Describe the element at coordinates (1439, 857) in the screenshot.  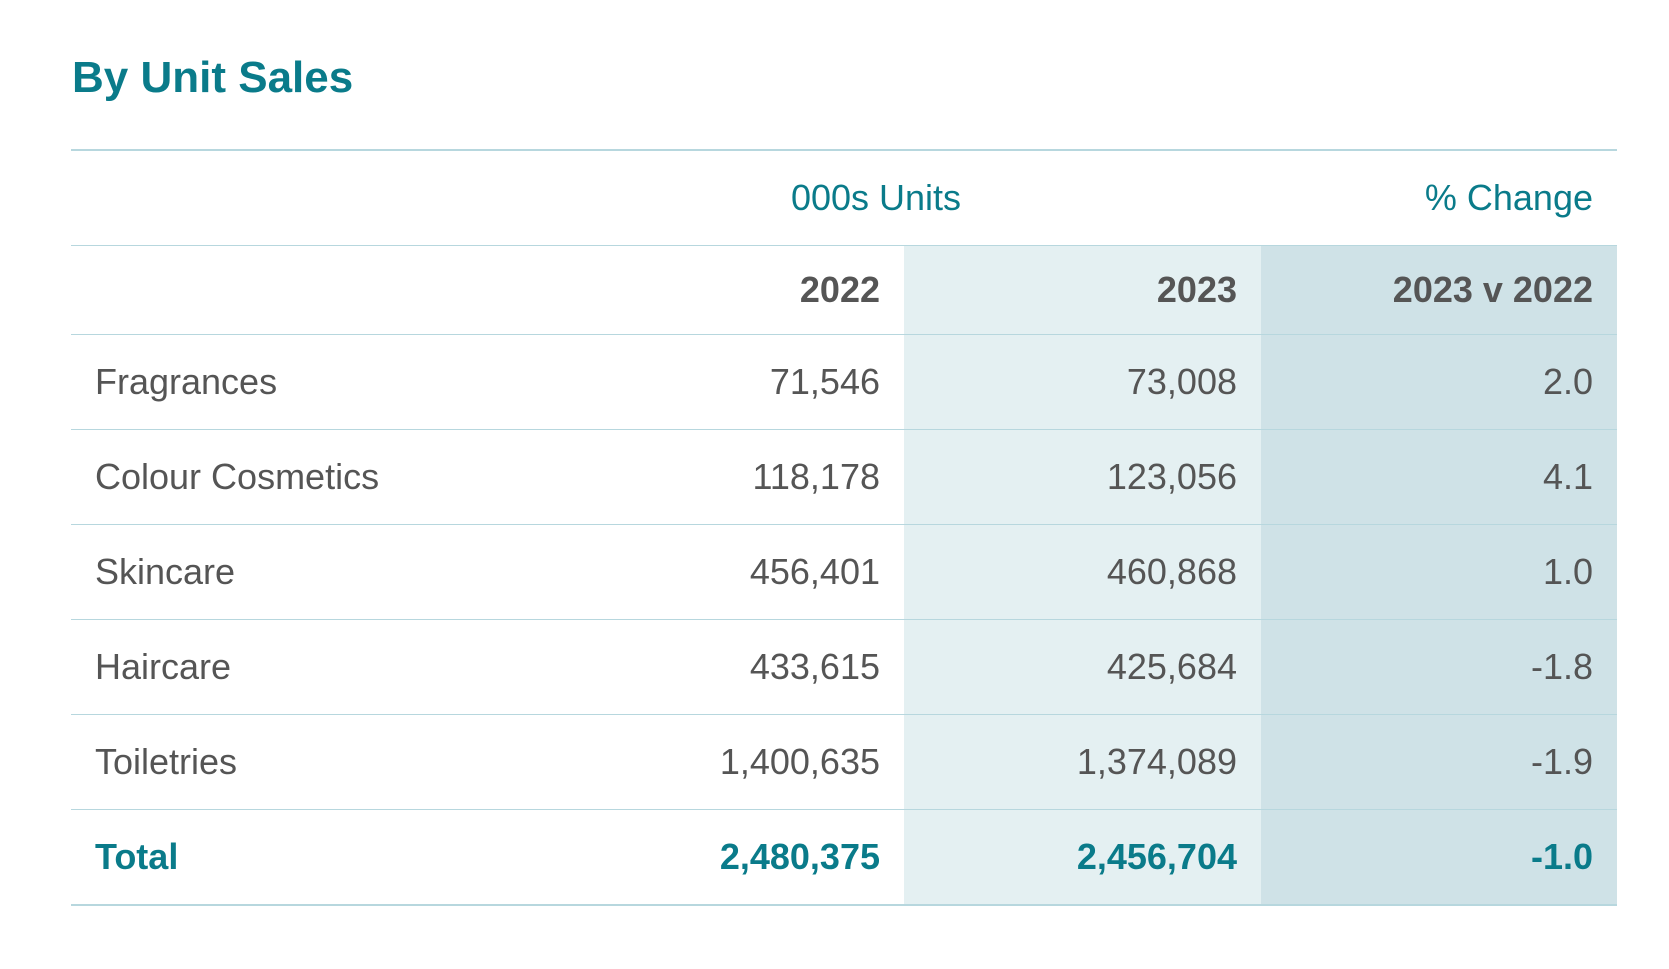
I see `total-change: -1.0` at that location.